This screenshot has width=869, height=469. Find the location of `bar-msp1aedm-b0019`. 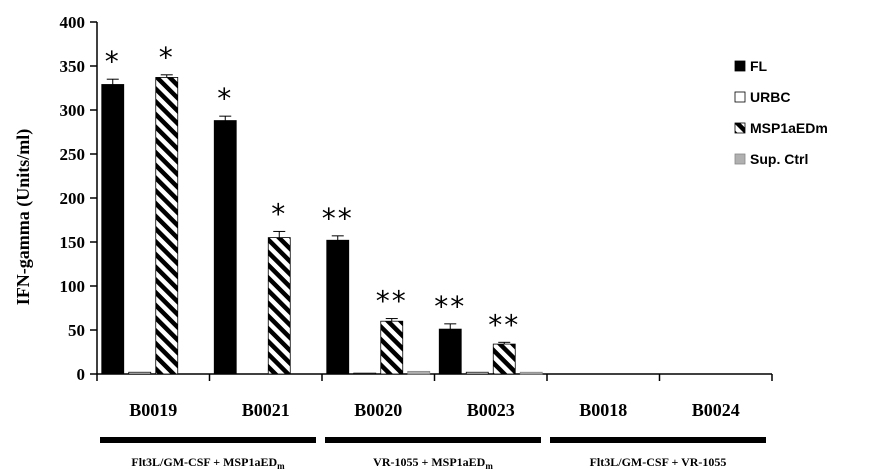

bar-msp1aedm-b0019 is located at coordinates (167, 226).